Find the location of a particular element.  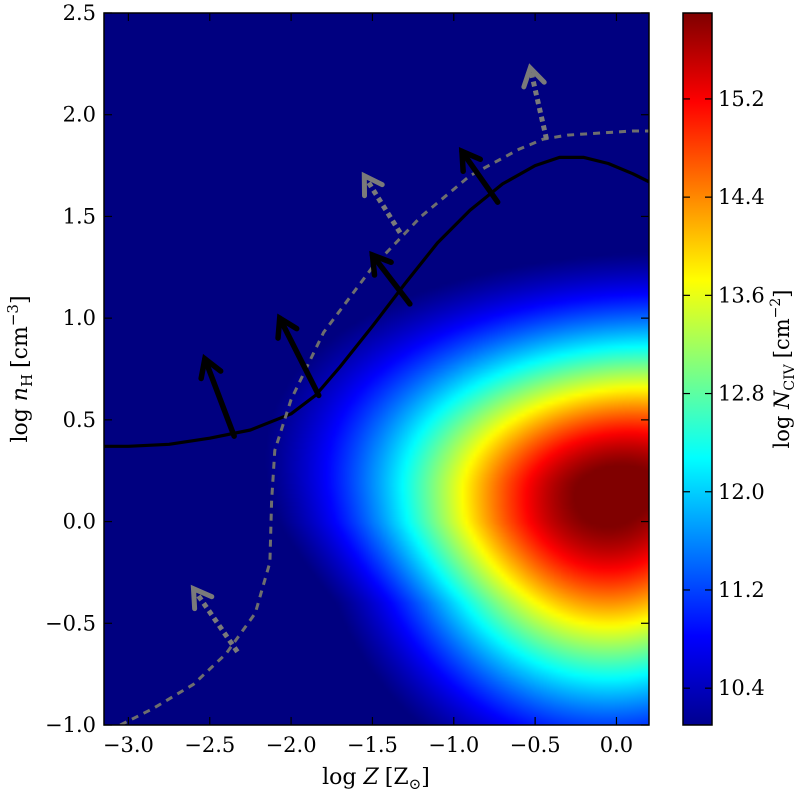

x-tick-label: 0.0 is located at coordinates (616, 745).